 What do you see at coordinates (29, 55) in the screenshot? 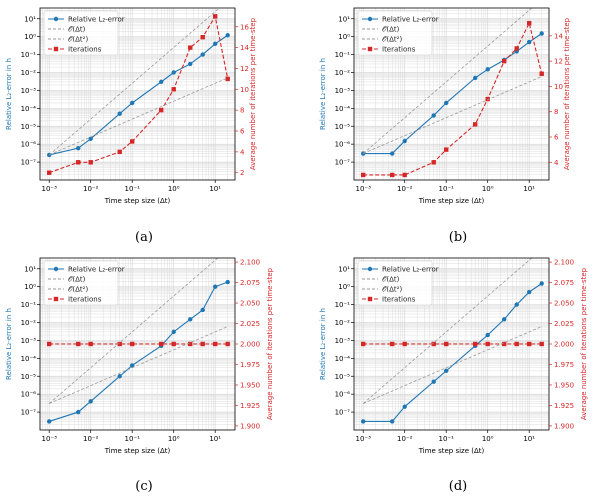
I see `y-tick-label: 10⁻¹` at bounding box center [29, 55].